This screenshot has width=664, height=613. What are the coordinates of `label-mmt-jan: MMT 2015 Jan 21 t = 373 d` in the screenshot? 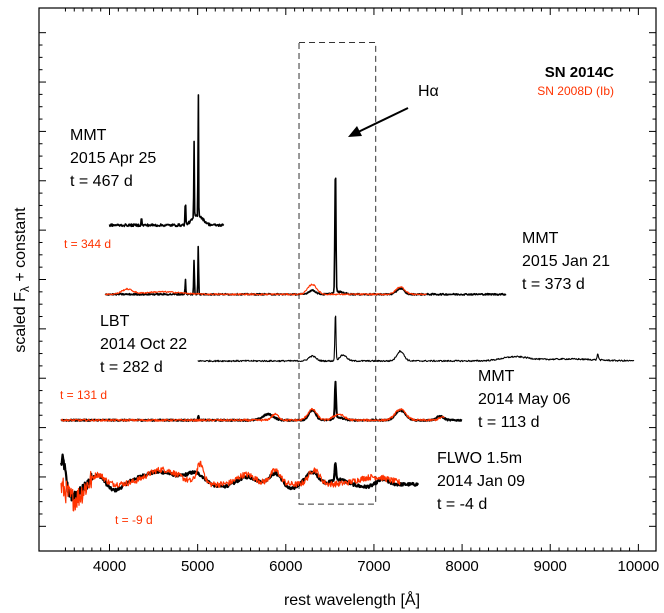 It's located at (566, 261).